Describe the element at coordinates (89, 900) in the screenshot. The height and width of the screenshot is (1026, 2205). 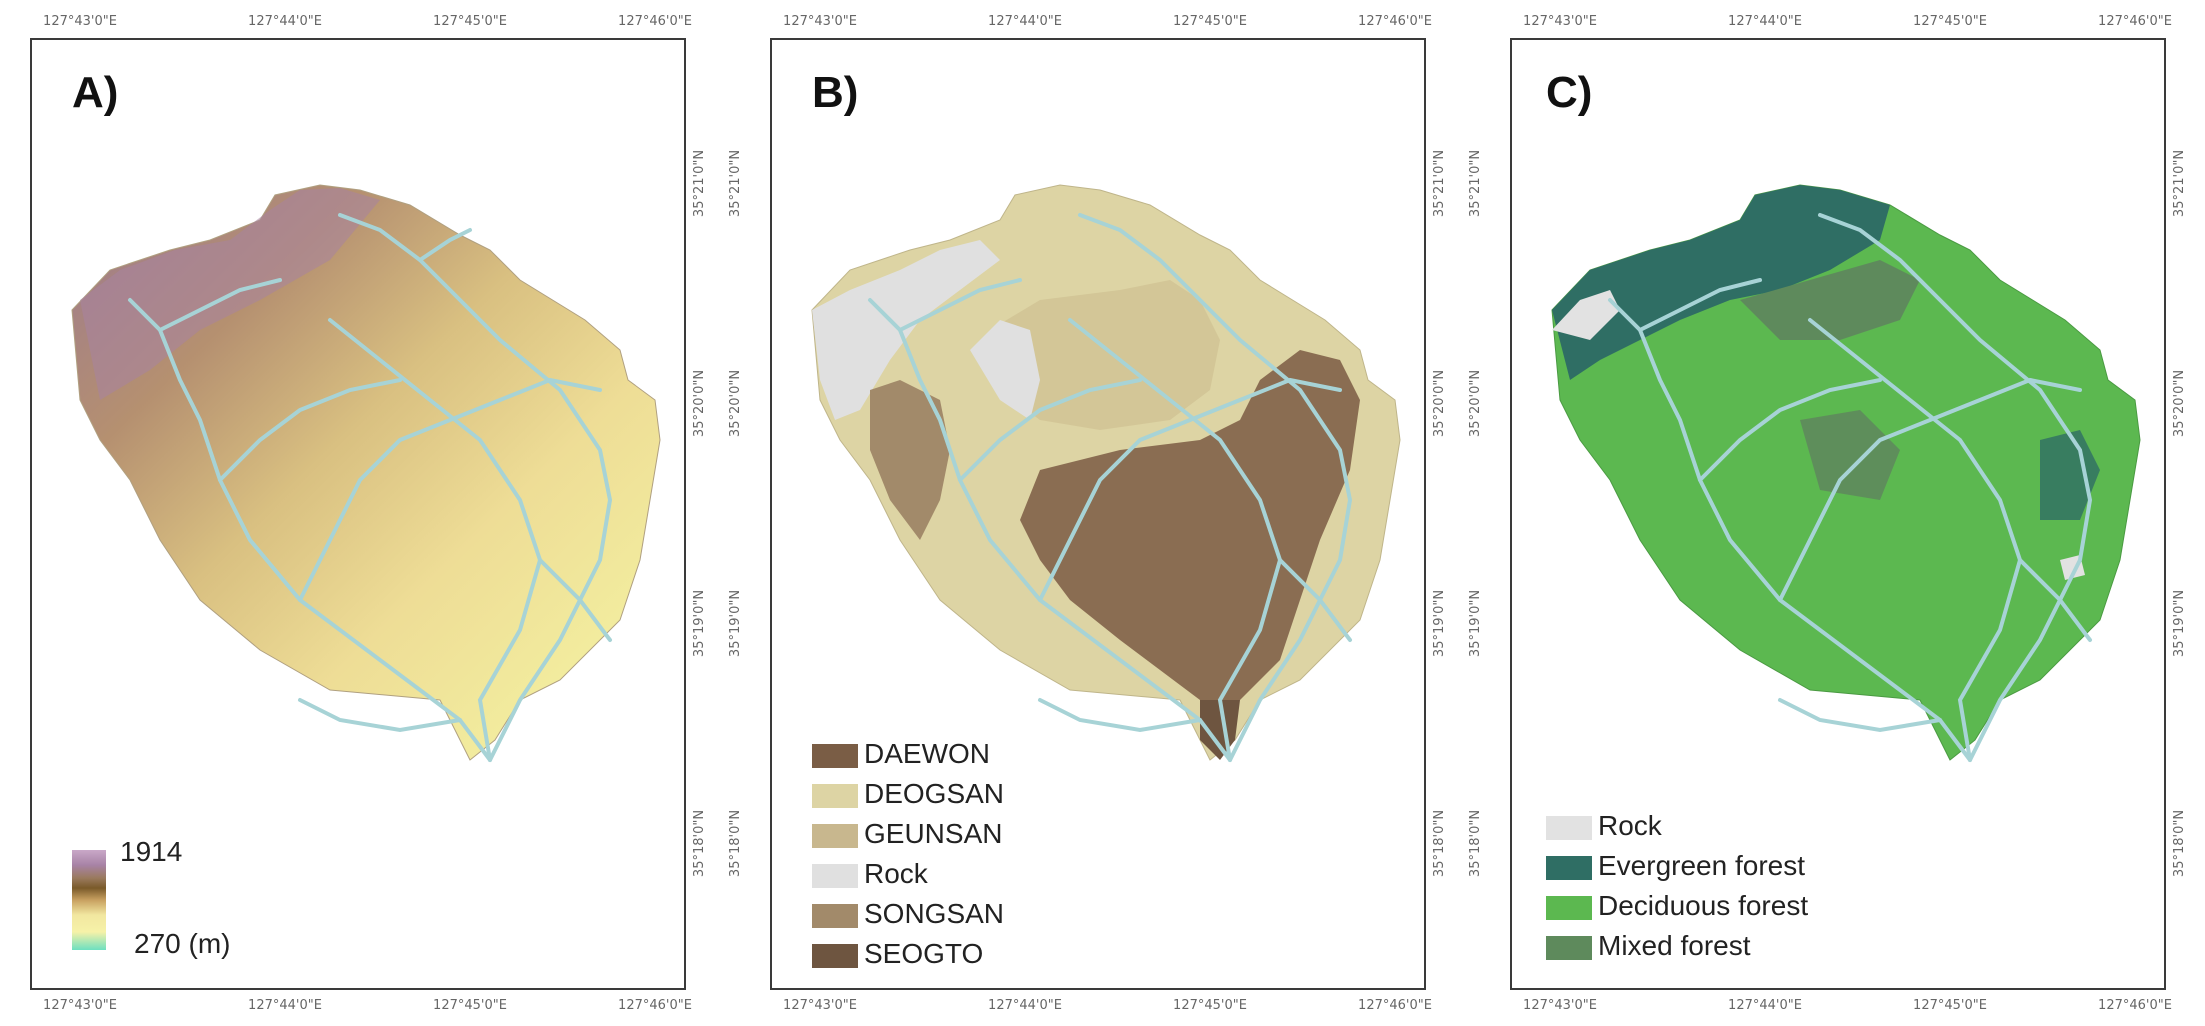
I see `elevation-colorbar` at that location.